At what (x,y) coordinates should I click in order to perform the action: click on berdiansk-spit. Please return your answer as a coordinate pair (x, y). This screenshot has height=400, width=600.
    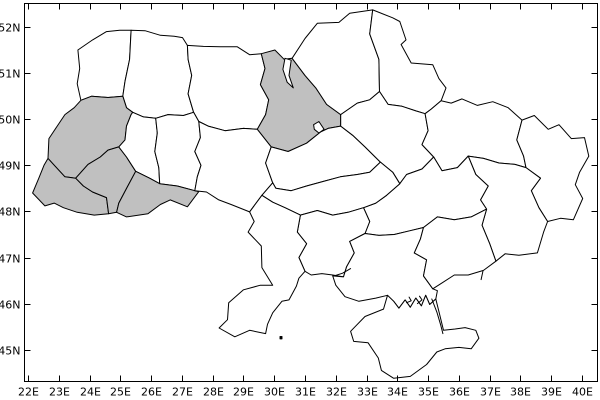
    Looking at the image, I should click on (482, 275).